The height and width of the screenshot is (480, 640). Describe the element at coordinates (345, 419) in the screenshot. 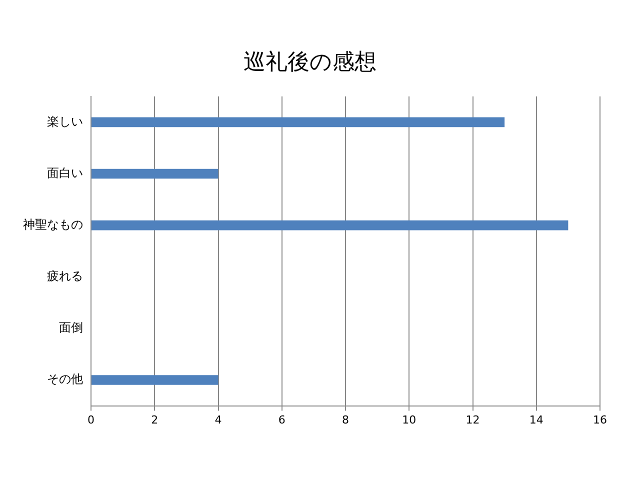

I see `x-tick-label: 8` at that location.